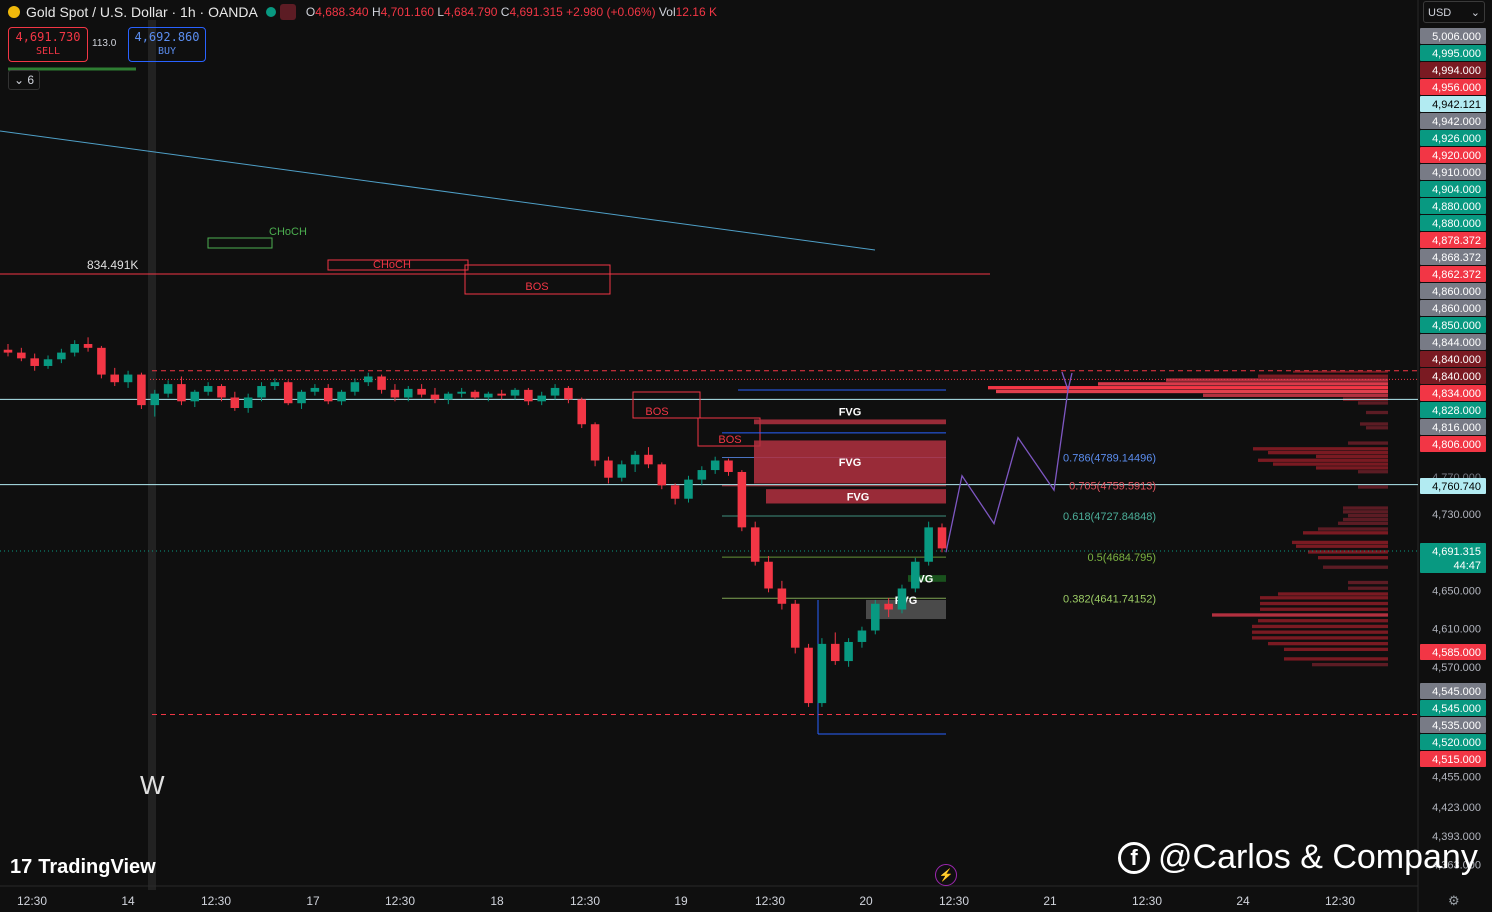 Image resolution: width=1492 pixels, height=912 pixels. What do you see at coordinates (946, 875) in the screenshot?
I see `lightning-icon: ⚡` at bounding box center [946, 875].